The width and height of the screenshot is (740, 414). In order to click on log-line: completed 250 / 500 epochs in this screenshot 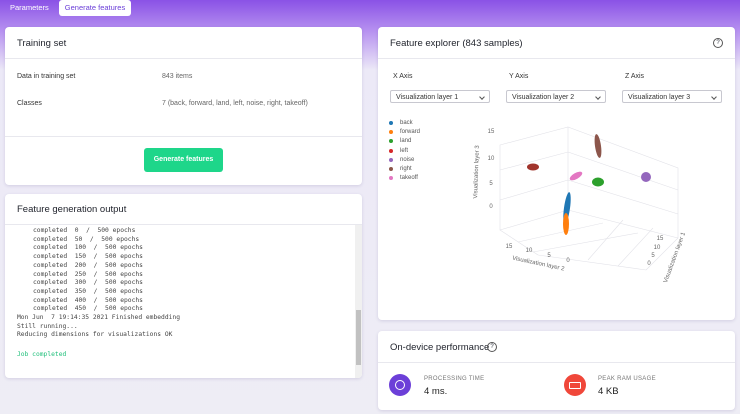, I will do `click(88, 274)`.